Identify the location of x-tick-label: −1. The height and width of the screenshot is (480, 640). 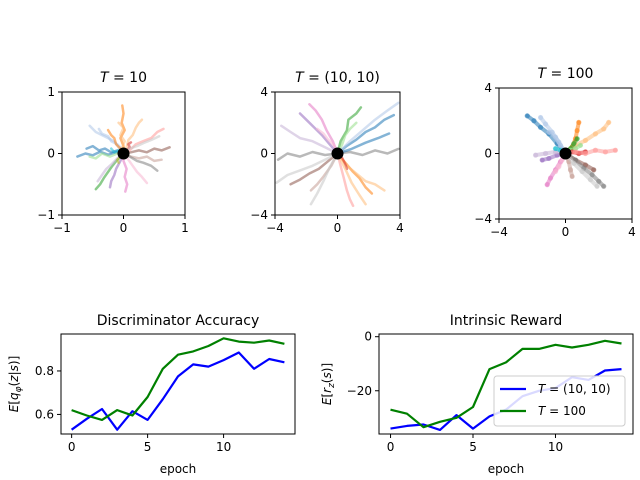
(62, 228).